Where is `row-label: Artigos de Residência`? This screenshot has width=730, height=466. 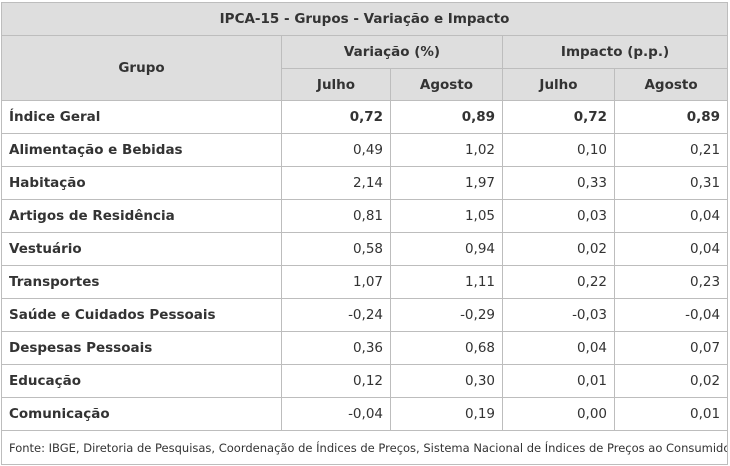 row-label: Artigos de Residência is located at coordinates (141, 216).